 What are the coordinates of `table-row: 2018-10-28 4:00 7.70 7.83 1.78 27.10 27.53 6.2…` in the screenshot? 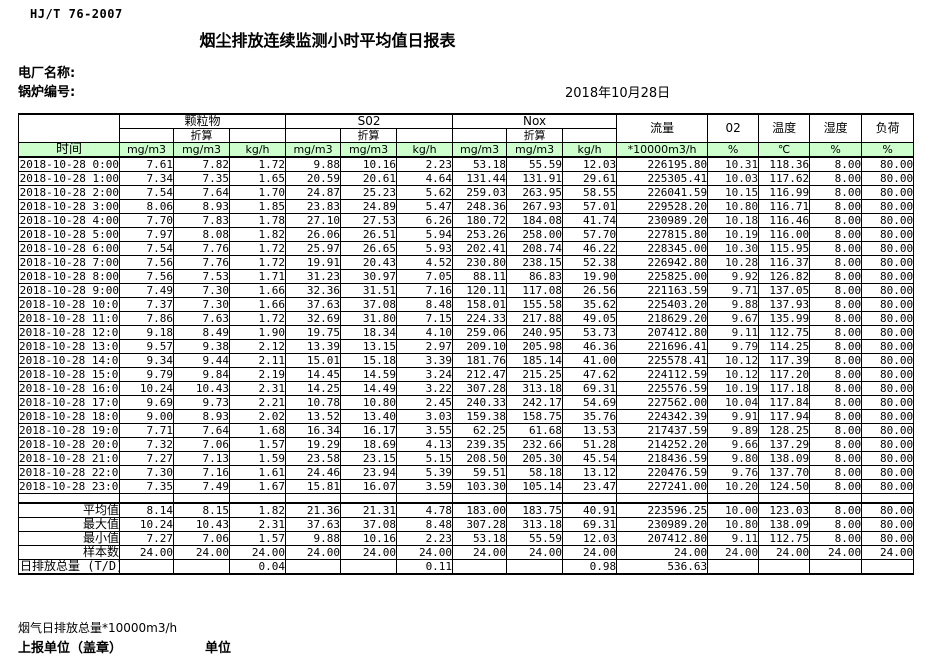 It's located at (466, 220).